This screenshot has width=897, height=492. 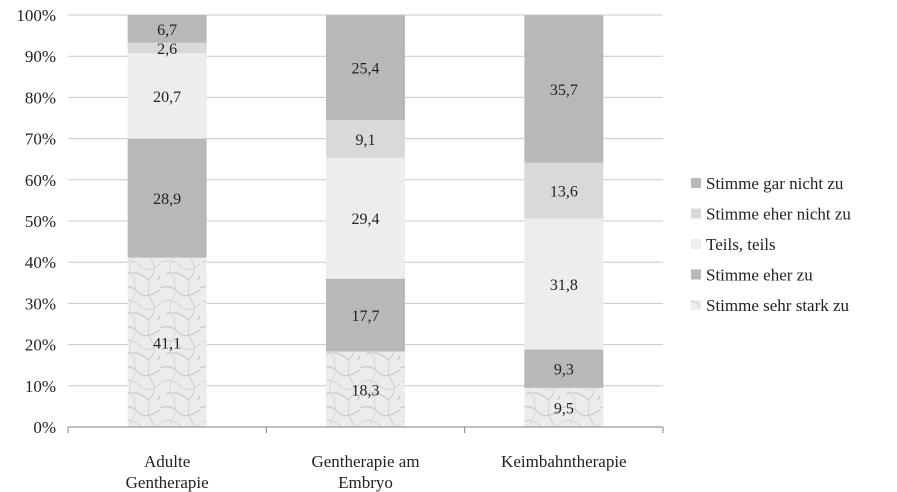 I want to click on legend-label: Stimme eher zu, so click(x=759, y=275).